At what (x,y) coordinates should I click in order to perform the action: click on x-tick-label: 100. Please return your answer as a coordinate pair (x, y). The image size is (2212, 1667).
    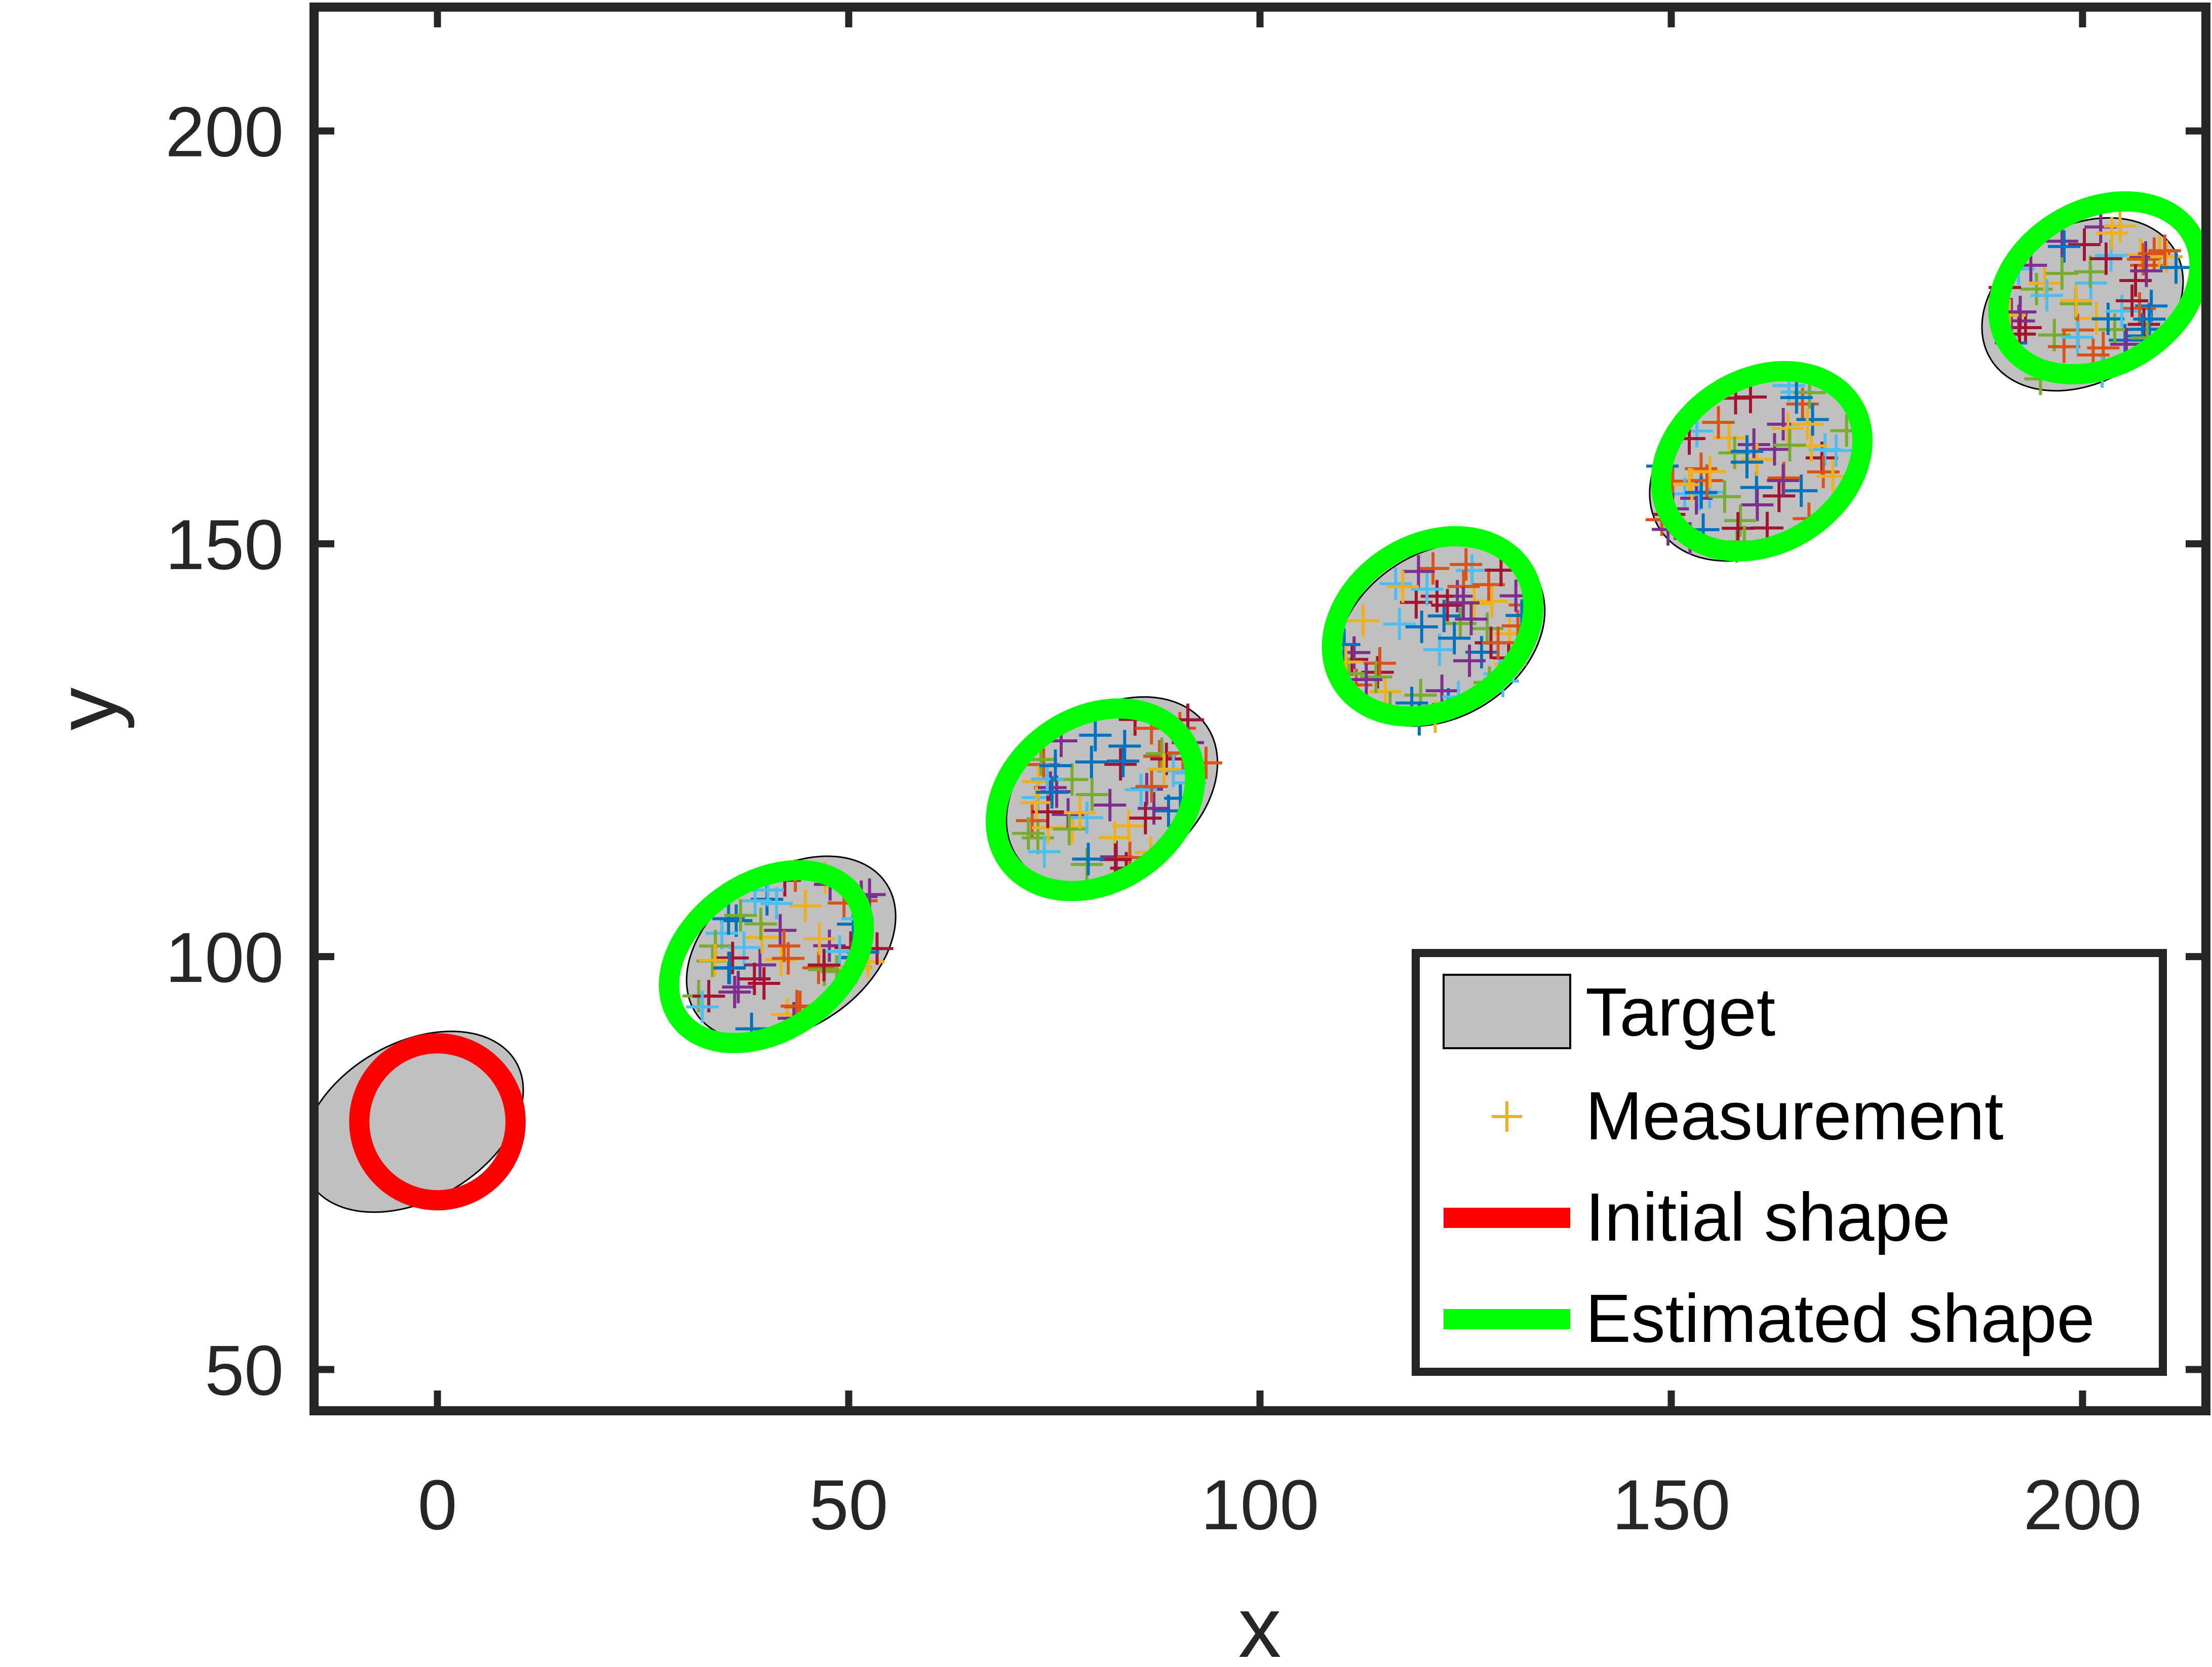
    Looking at the image, I should click on (1261, 1504).